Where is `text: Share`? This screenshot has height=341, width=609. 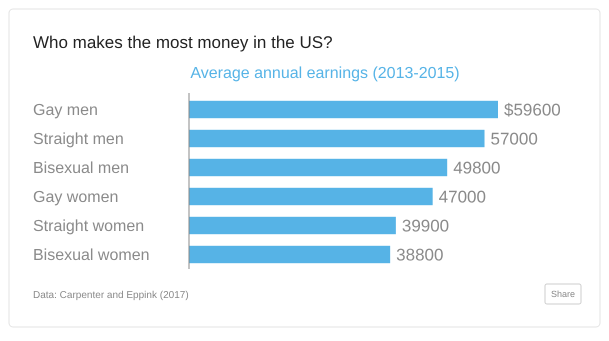 text: Share is located at coordinates (563, 294).